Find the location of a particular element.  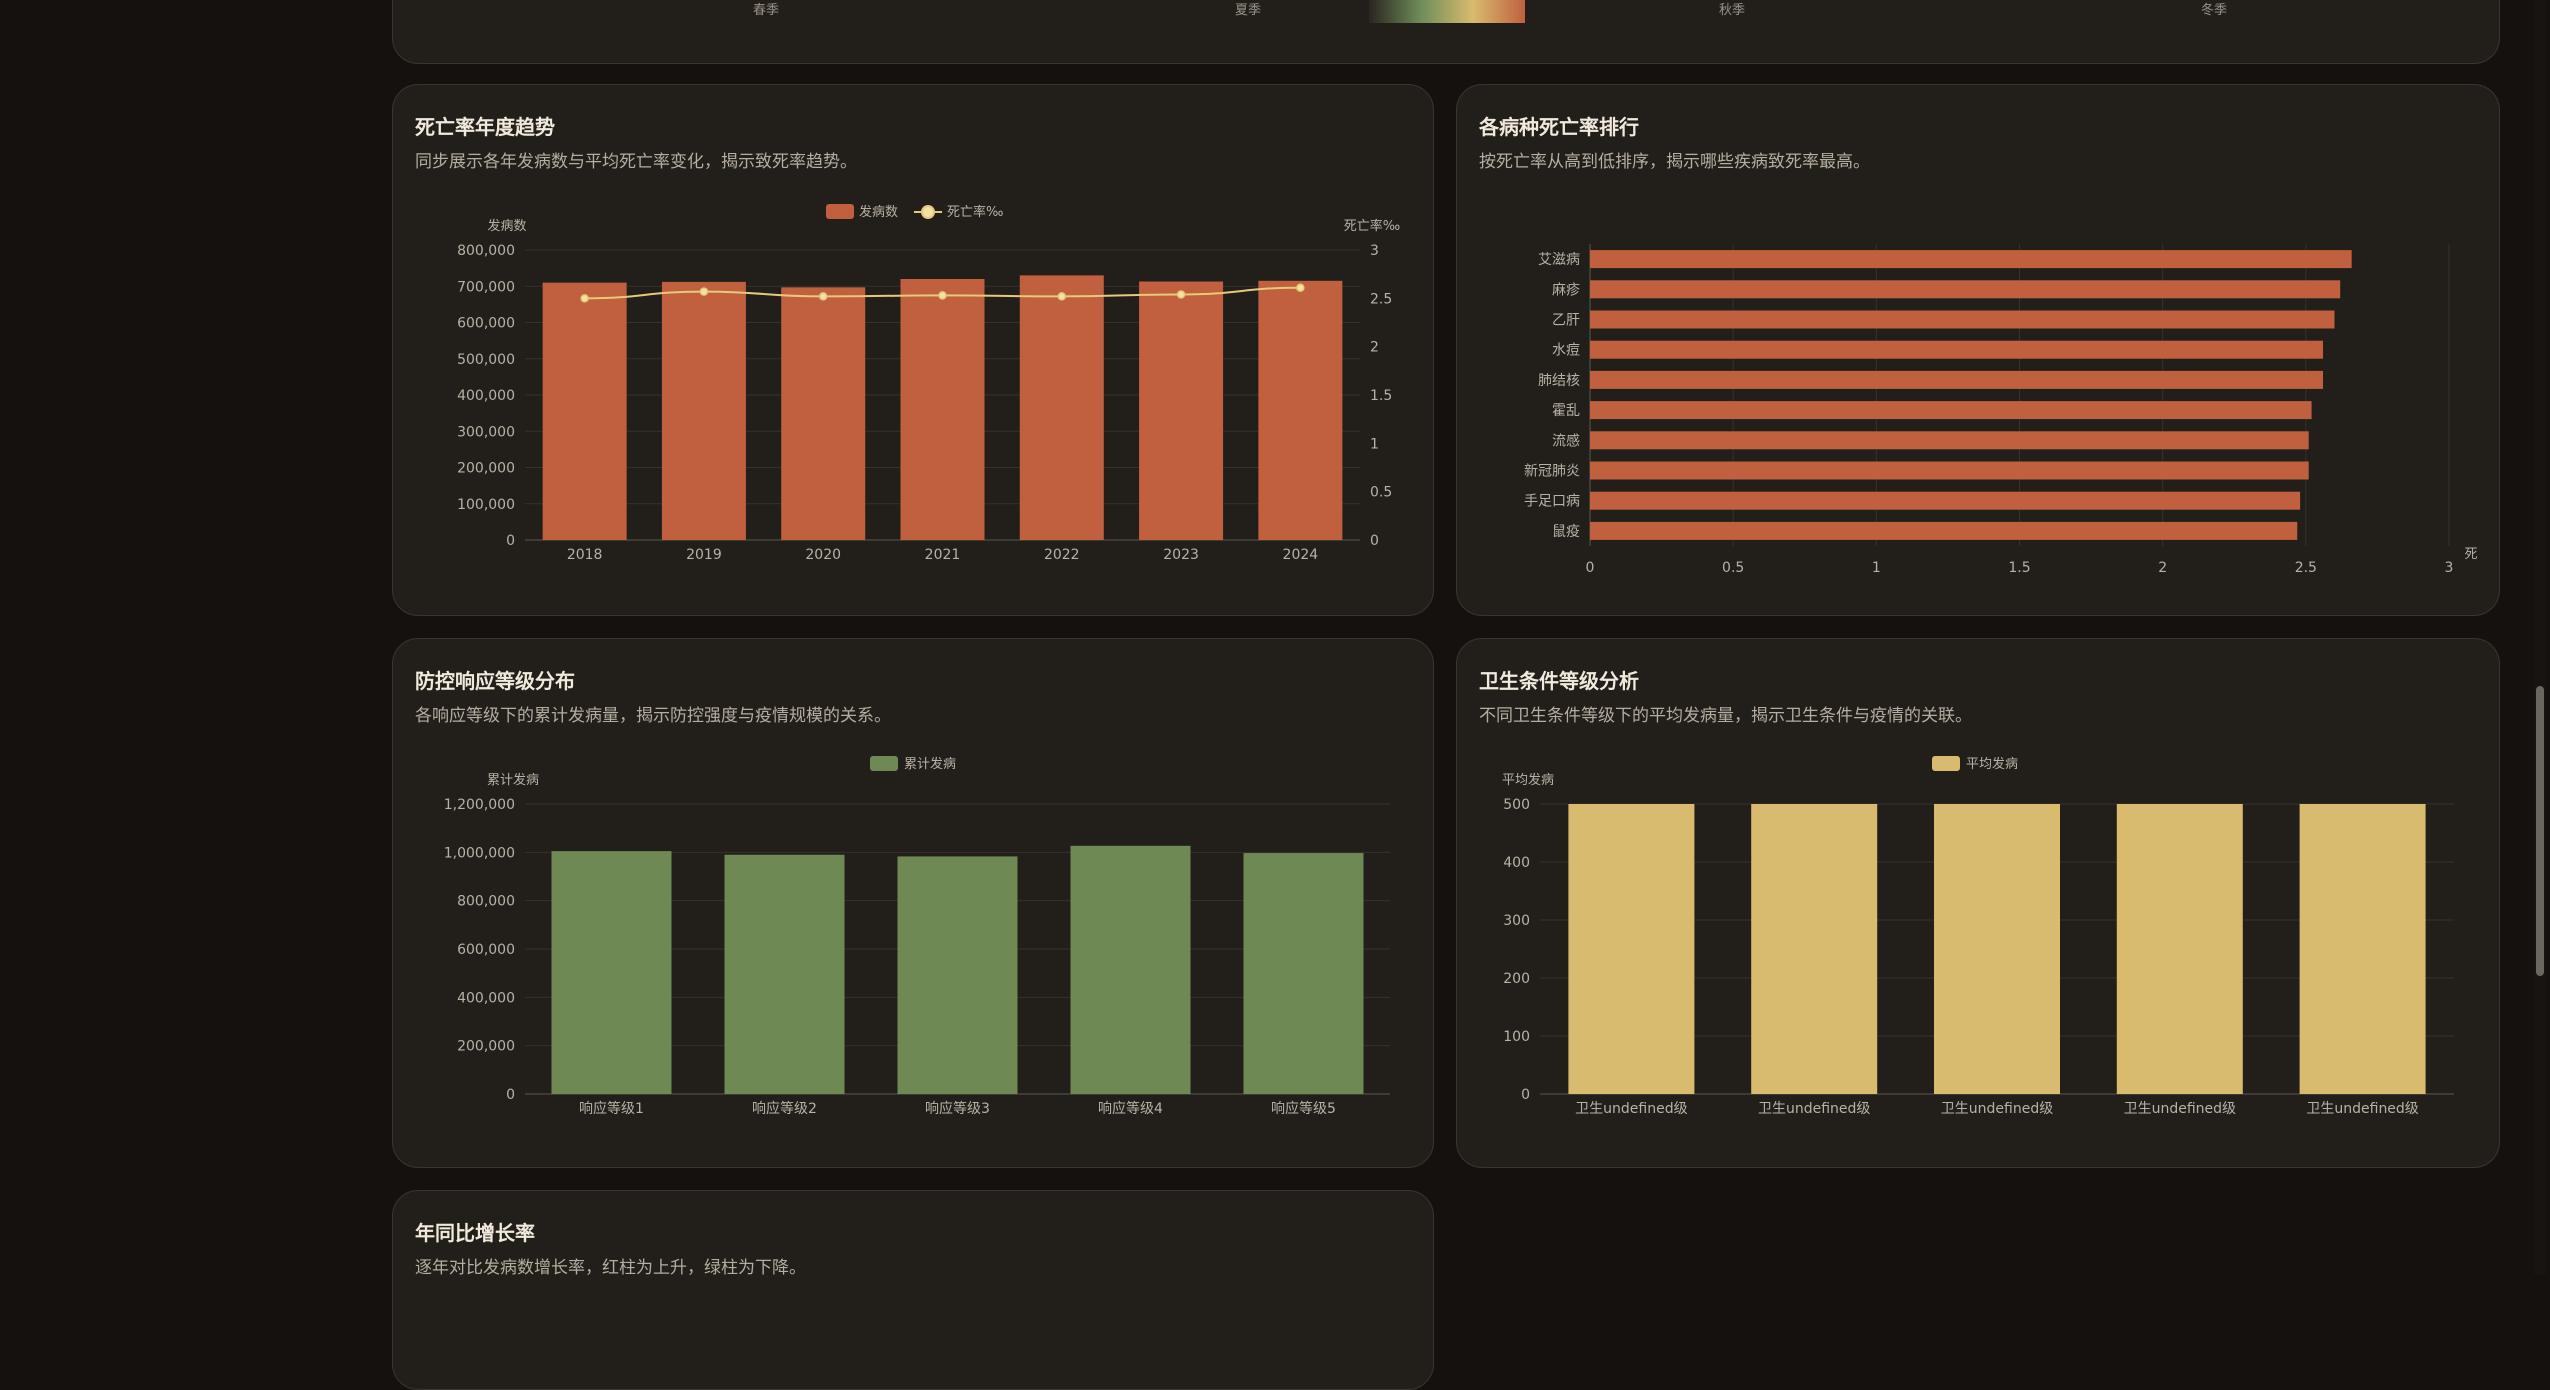

legend-swatch-bar is located at coordinates (840, 211).